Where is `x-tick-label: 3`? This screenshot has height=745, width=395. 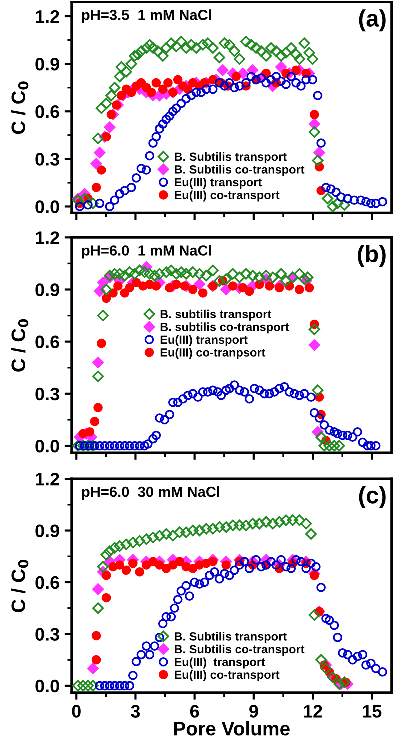 x-tick-label: 3 is located at coordinates (135, 711).